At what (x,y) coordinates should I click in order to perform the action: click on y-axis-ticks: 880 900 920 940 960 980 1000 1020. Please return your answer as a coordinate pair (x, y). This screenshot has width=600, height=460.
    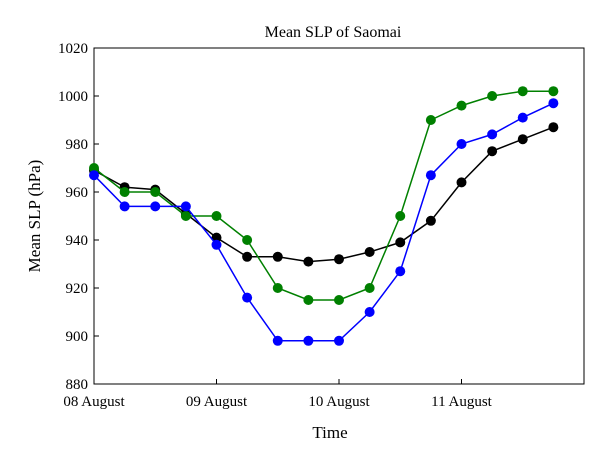
    Looking at the image, I should click on (78, 217).